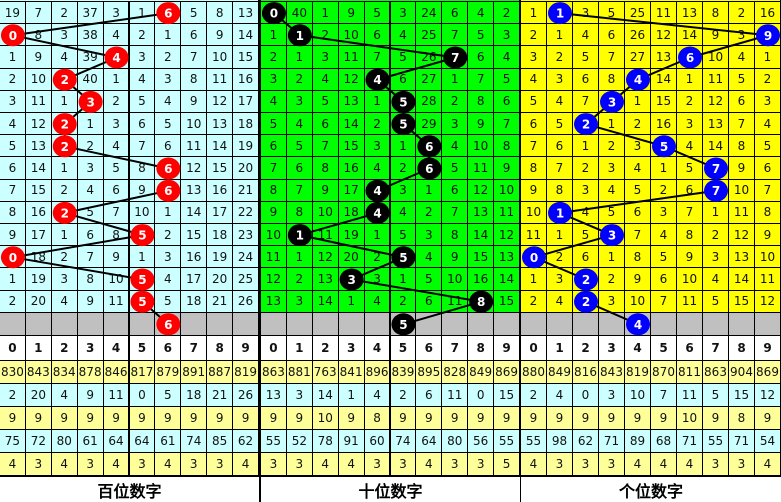 This screenshot has width=781, height=502. Describe the element at coordinates (638, 442) in the screenshot. I see `stat-cell: 89` at that location.